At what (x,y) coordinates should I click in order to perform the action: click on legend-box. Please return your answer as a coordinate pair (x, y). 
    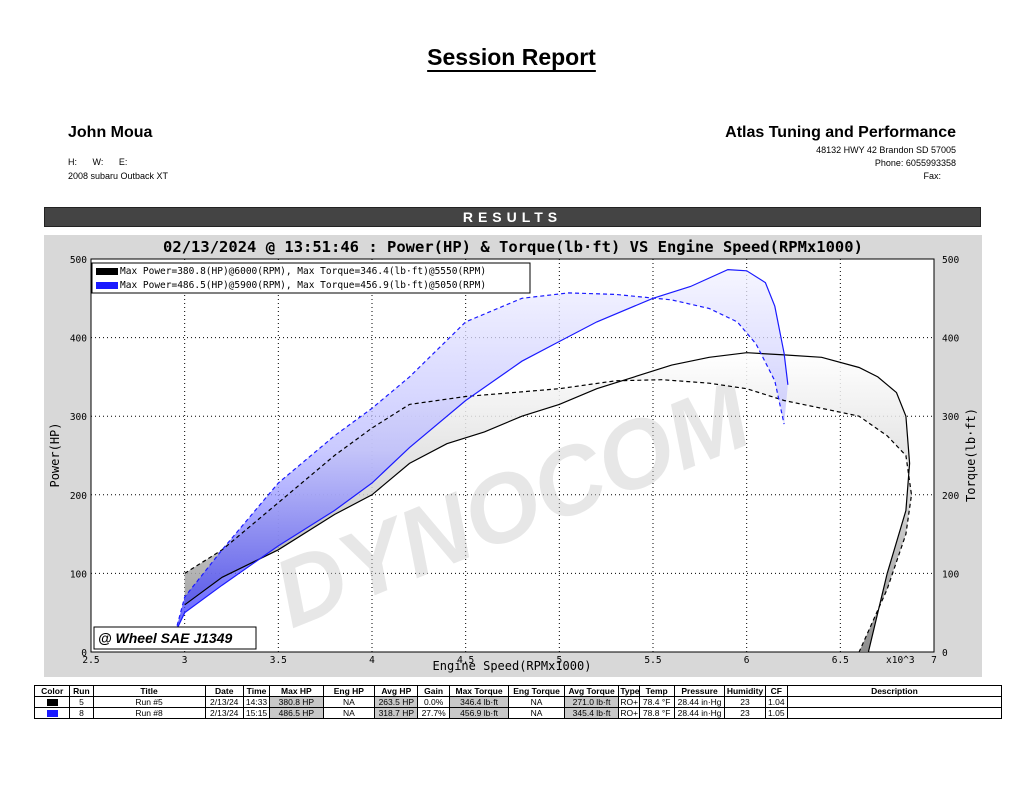
    Looking at the image, I should click on (311, 278).